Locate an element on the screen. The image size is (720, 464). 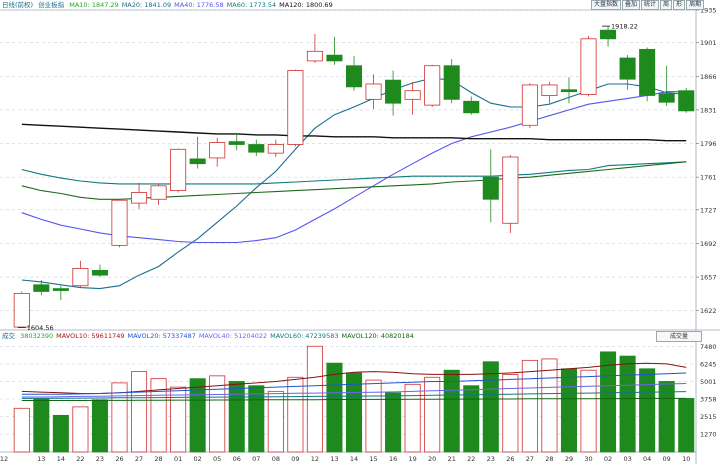
toolbar: 大盘指数 叠加 统计 周 形 周期 is located at coordinates (647, 5).